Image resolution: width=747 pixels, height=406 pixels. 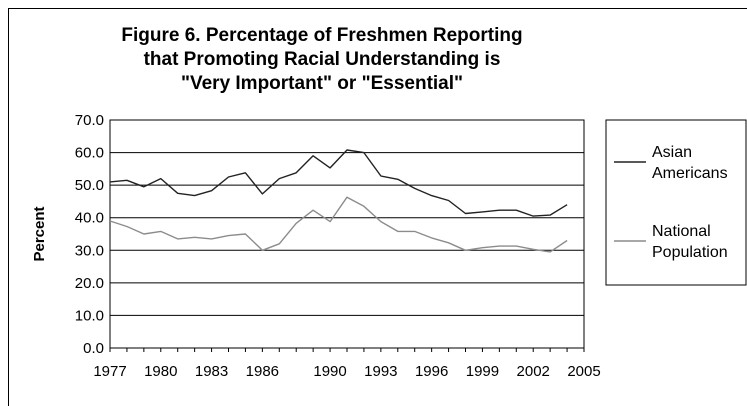 What do you see at coordinates (89, 218) in the screenshot?
I see `y-tick-label: 40.0` at bounding box center [89, 218].